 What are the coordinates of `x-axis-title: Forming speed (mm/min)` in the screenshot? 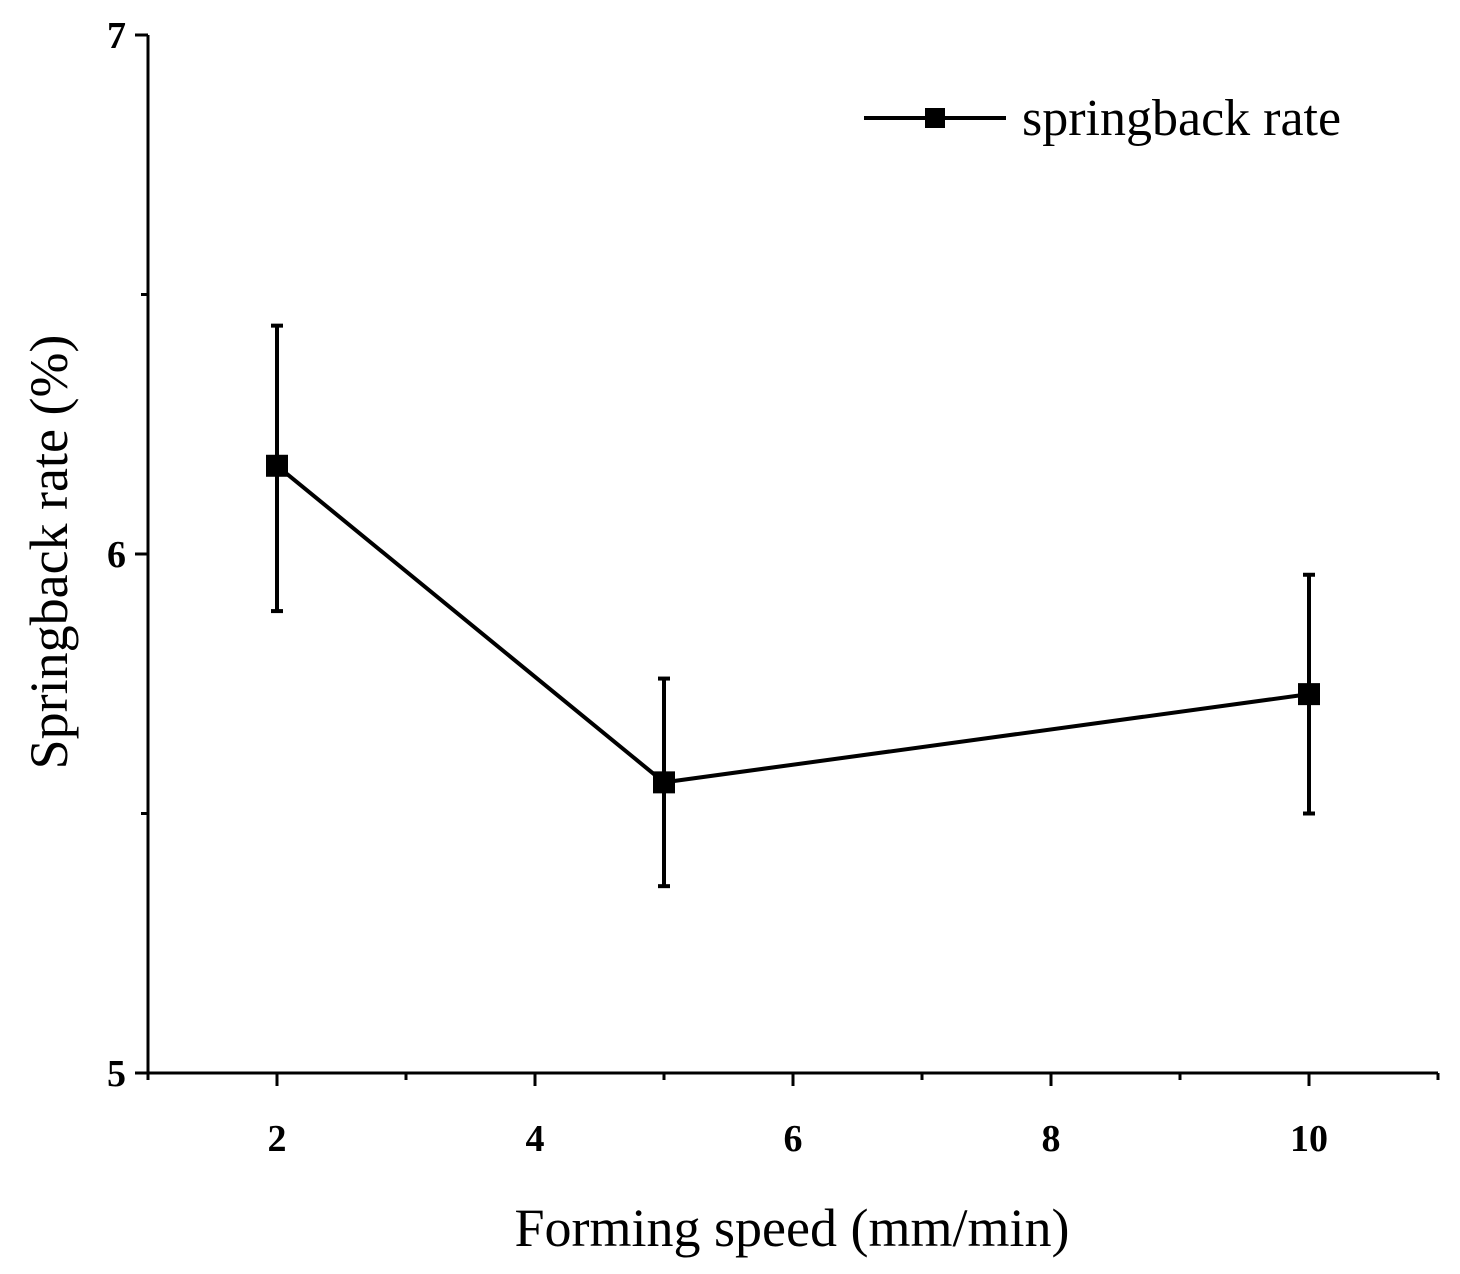 It's located at (792, 1228).